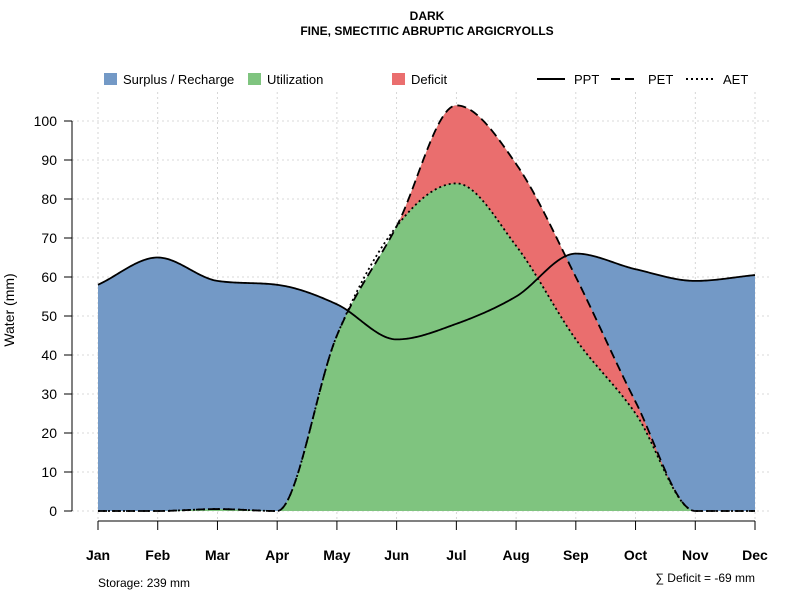 This screenshot has width=800, height=600. Describe the element at coordinates (705, 578) in the screenshot. I see `deficit-footer: ∑ Deficit = -69 mm` at that location.